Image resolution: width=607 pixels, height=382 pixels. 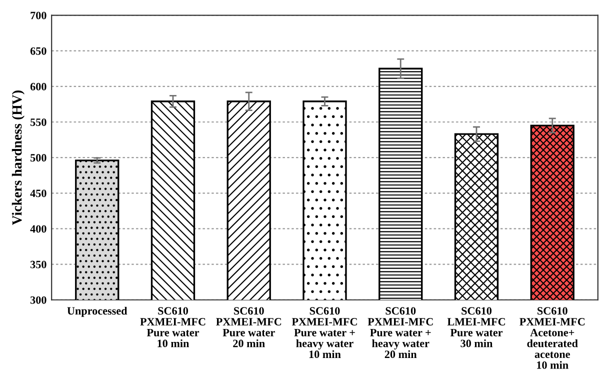 What do you see at coordinates (18, 158) in the screenshot?
I see `y-axis-title: Vickers hardness (HV)` at bounding box center [18, 158].